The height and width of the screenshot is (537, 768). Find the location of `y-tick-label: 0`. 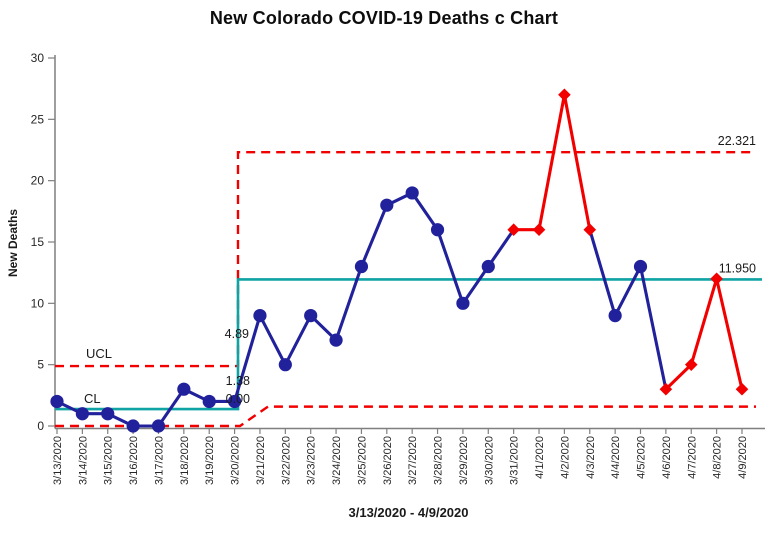

y-tick-label: 0 is located at coordinates (40, 426).